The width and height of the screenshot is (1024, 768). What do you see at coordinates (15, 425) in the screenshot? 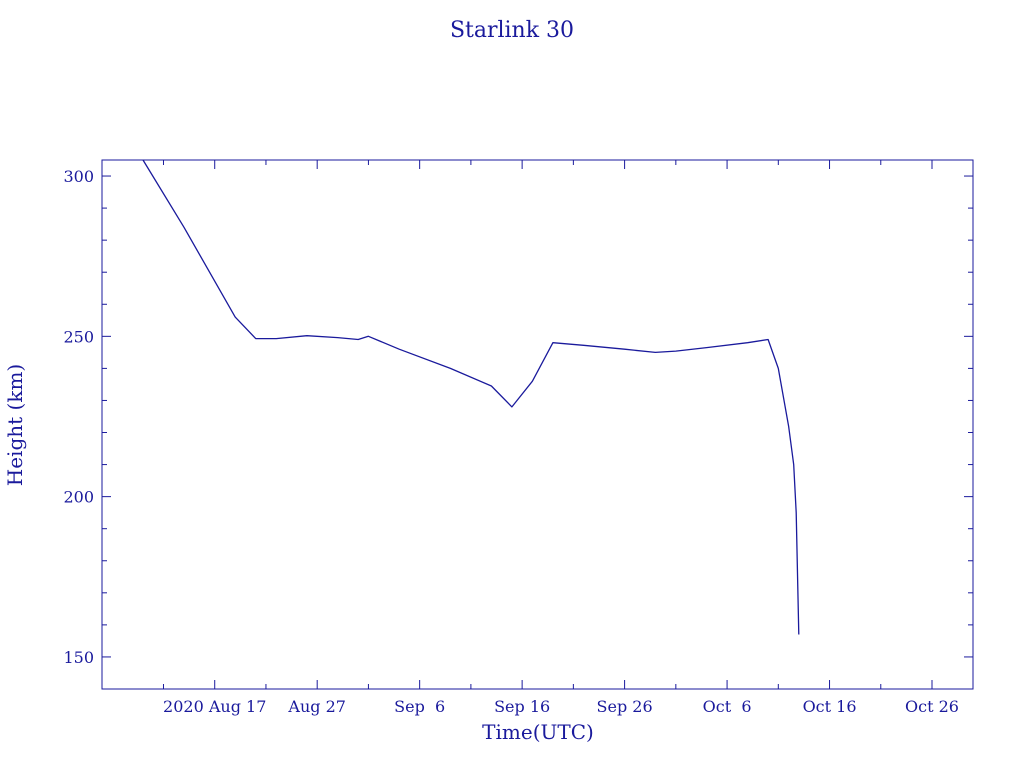
I see `y-axis-label: Height (km)` at bounding box center [15, 425].